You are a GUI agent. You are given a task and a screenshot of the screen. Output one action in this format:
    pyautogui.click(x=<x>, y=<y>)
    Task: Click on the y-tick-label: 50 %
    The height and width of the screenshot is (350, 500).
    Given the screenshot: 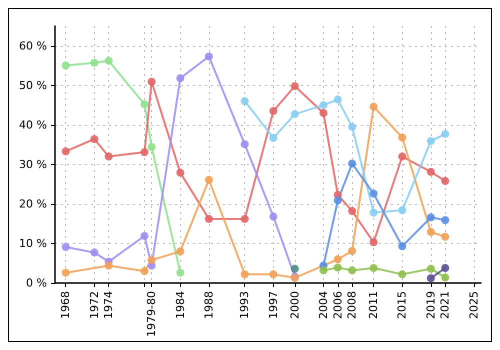 What is the action you would take?
    pyautogui.click(x=33, y=85)
    